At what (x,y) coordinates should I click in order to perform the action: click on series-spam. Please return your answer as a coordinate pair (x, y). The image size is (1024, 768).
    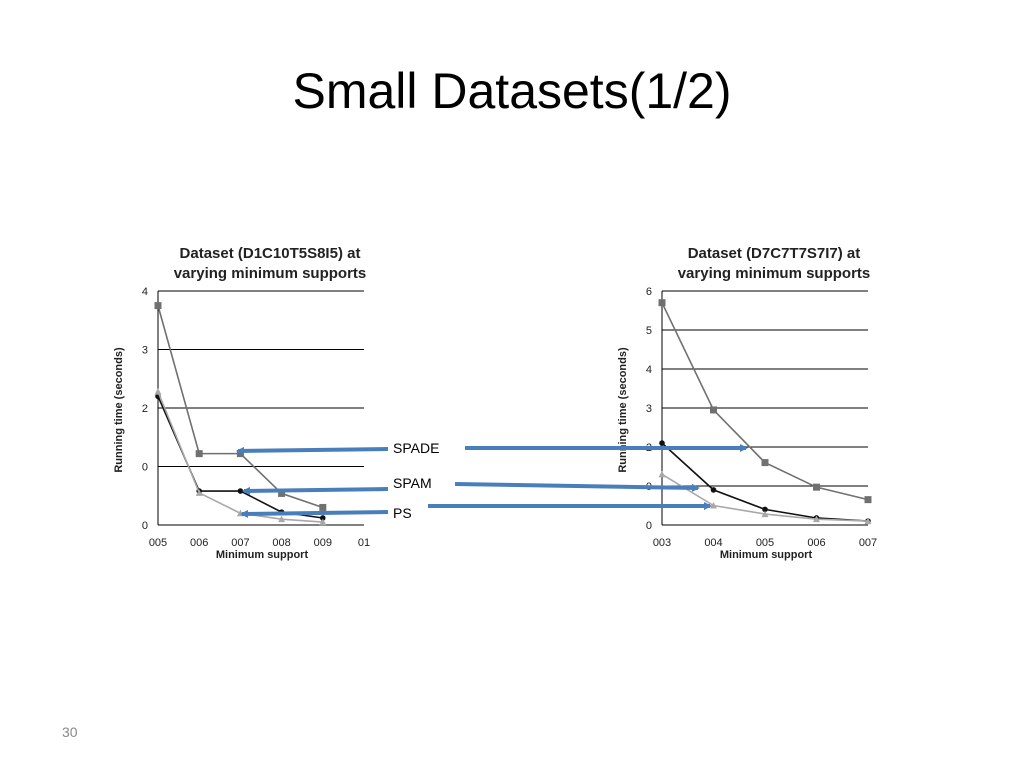
    Looking at the image, I should click on (240, 457).